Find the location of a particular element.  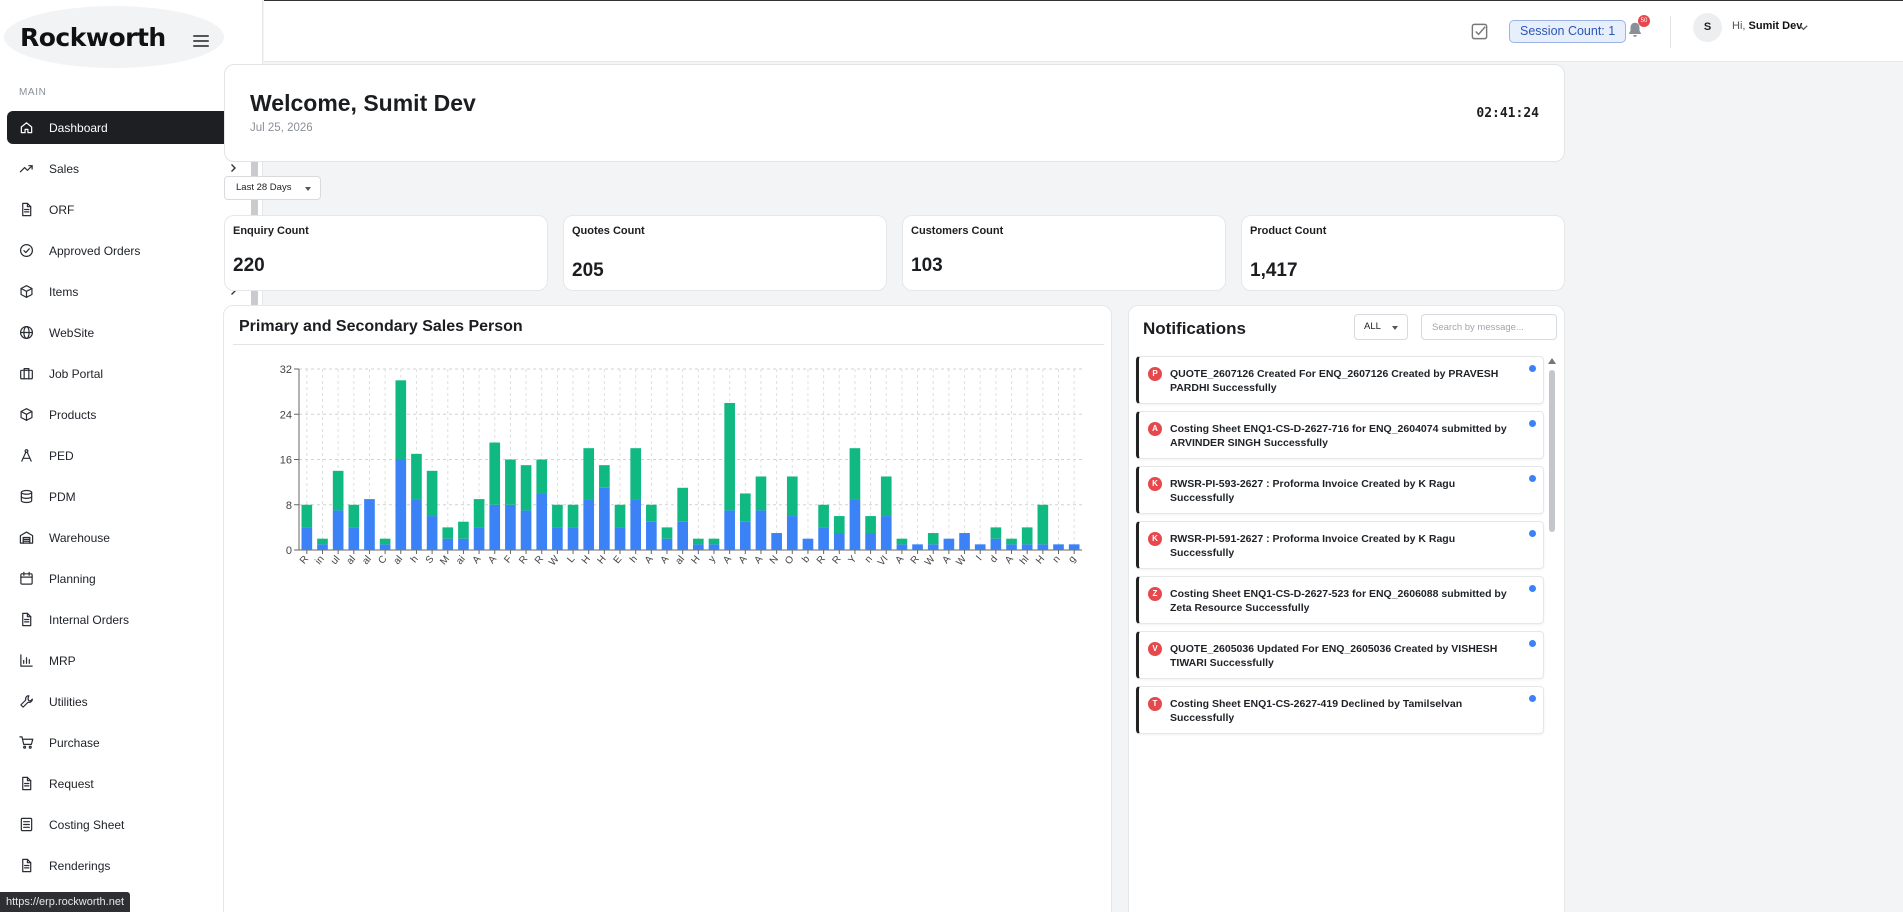

notification-search-input is located at coordinates (1489, 327).